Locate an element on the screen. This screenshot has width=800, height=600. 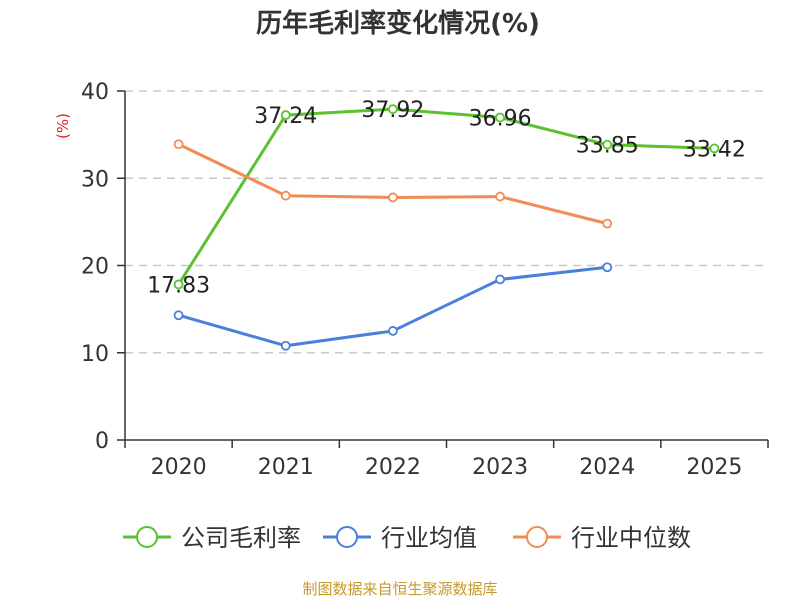
data-label: 33.42 is located at coordinates (714, 149).